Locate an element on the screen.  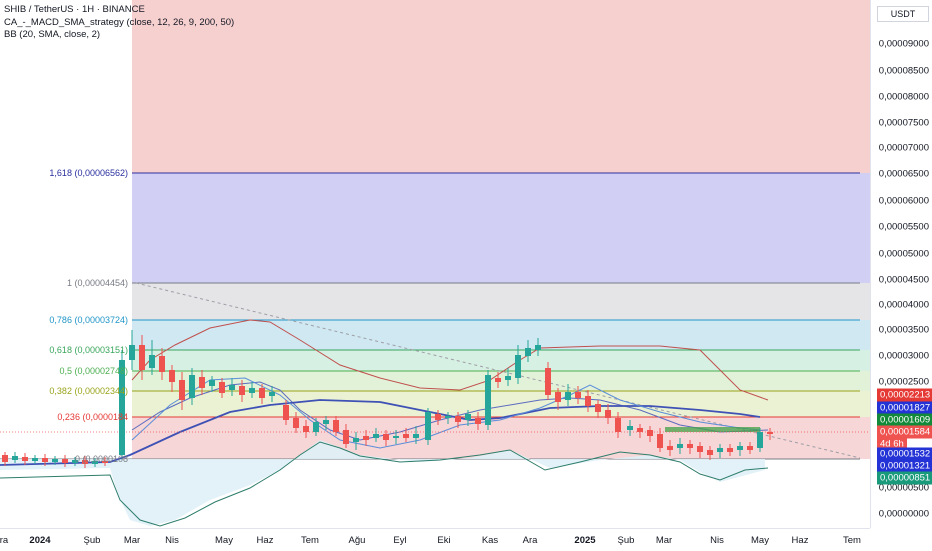
indicator-bb-label: BB (20, SMA, close, 2) is located at coordinates (52, 34).